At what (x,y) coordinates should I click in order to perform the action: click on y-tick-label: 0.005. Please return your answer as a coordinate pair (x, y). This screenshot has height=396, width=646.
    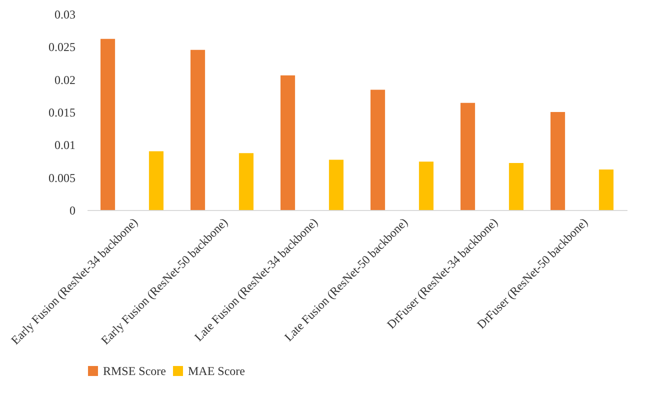
    Looking at the image, I should click on (62, 177).